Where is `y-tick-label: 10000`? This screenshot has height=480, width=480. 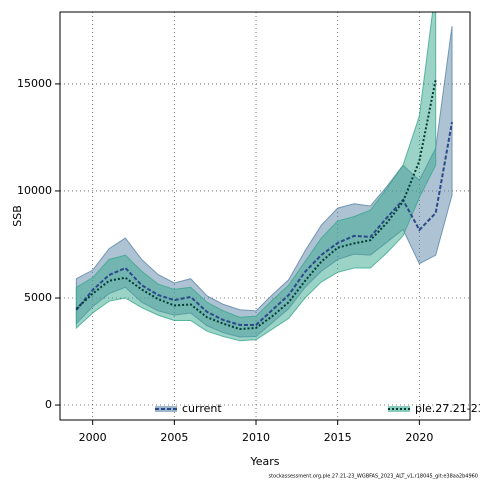
y-tick-label: 10000 is located at coordinates (34, 190).